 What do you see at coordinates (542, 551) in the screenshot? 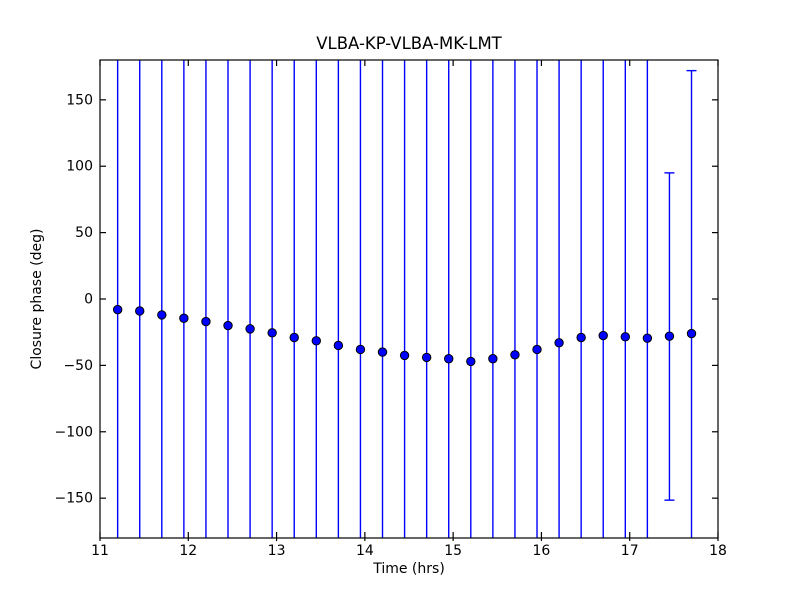
I see `x-tick-label: 16` at bounding box center [542, 551].